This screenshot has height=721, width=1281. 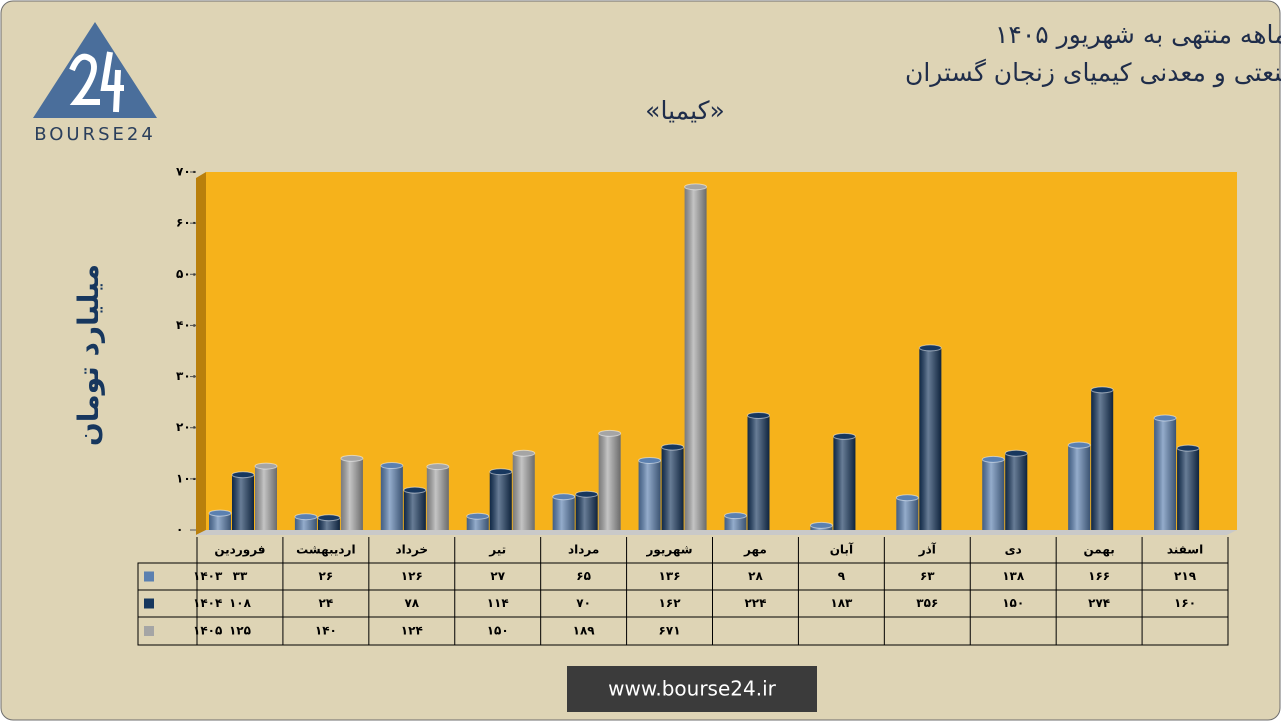 What do you see at coordinates (187, 325) in the screenshot?
I see `y-tick-label: ۴۰۰` at bounding box center [187, 325].